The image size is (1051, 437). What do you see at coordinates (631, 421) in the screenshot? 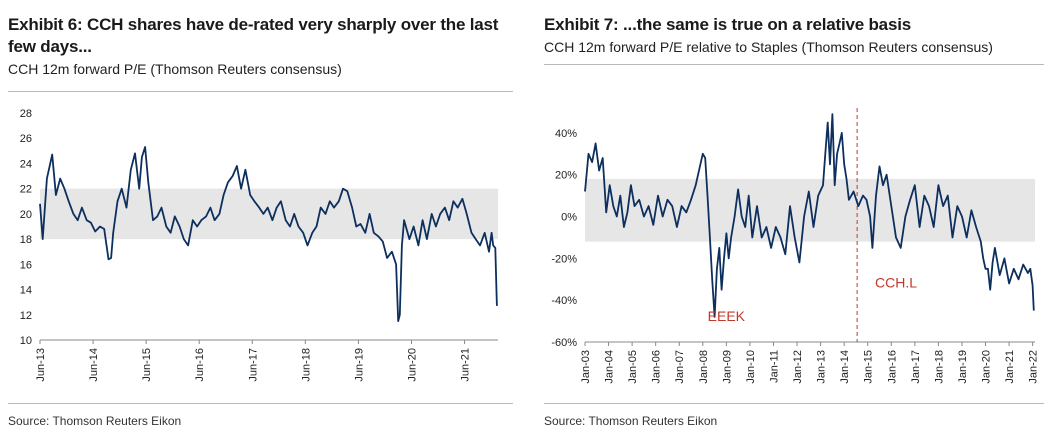
I see `exhibit-7-source: Source: Thomson Reuters Eikon` at bounding box center [631, 421].